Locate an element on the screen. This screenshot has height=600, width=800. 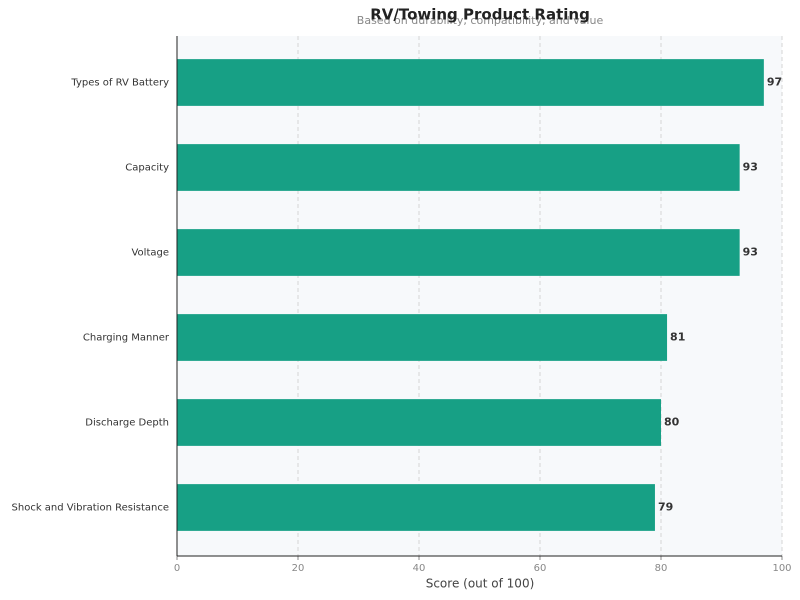
y-tick-label: Shock and Vibration Resistance is located at coordinates (90, 508).